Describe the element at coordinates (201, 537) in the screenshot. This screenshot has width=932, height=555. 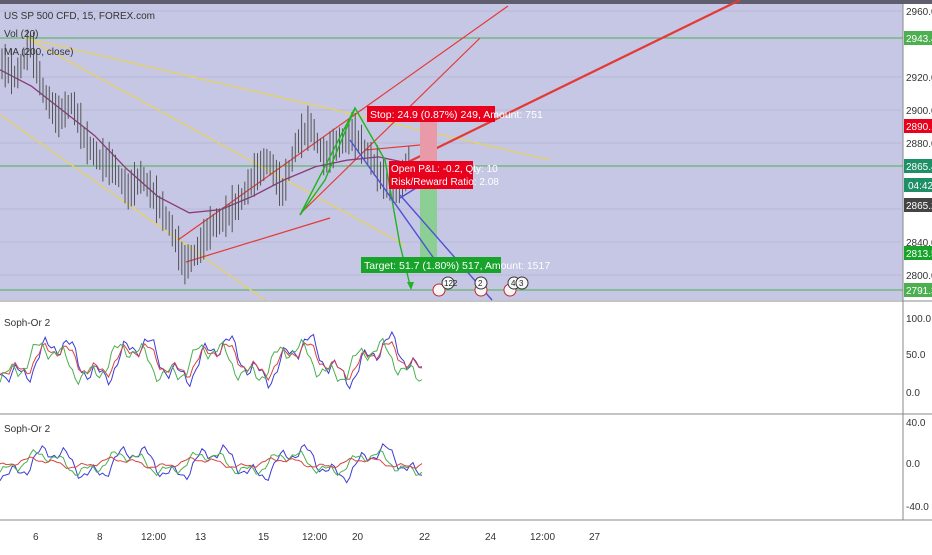
I see `svg-text: 13` at that location.